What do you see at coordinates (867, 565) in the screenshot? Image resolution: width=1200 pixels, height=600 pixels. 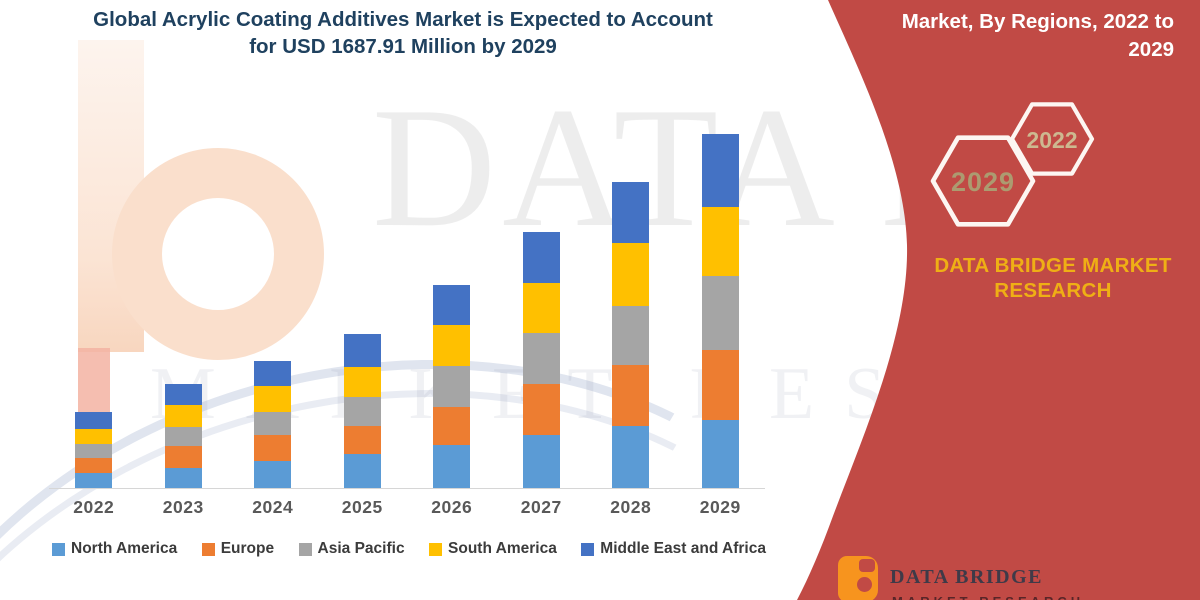 I see `logo-notch` at bounding box center [867, 565].